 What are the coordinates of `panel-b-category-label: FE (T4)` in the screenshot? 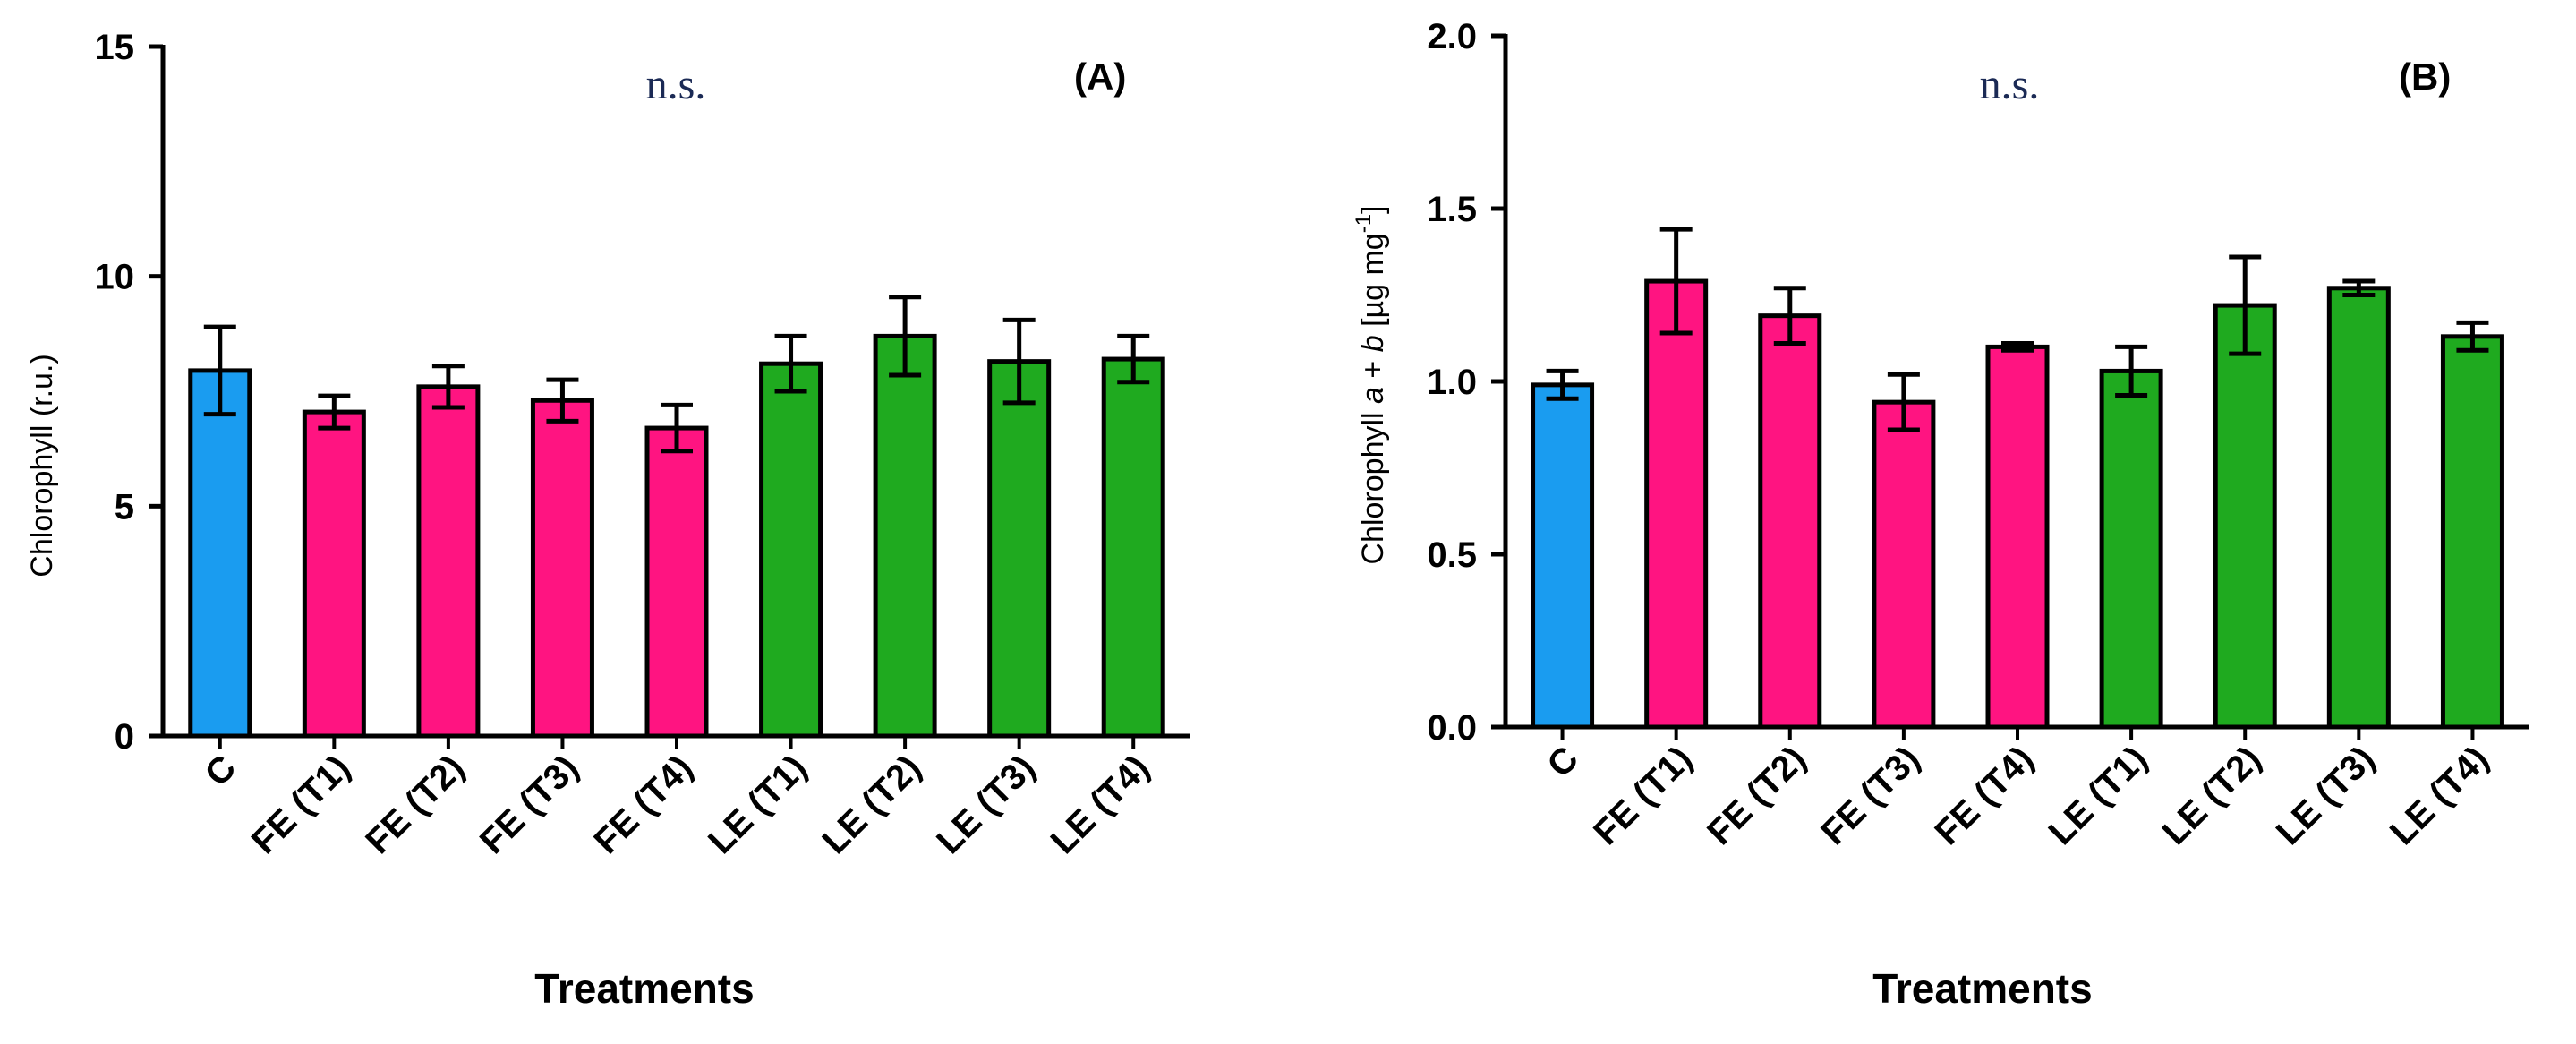 It's located at (1984, 795).